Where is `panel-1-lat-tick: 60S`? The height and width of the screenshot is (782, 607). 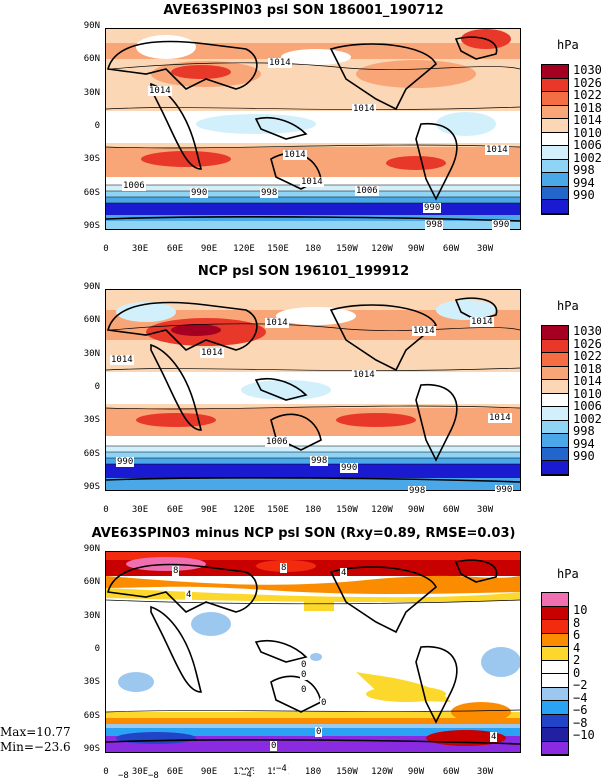
panel-1-lat-tick: 60S is located at coordinates (91, 193).